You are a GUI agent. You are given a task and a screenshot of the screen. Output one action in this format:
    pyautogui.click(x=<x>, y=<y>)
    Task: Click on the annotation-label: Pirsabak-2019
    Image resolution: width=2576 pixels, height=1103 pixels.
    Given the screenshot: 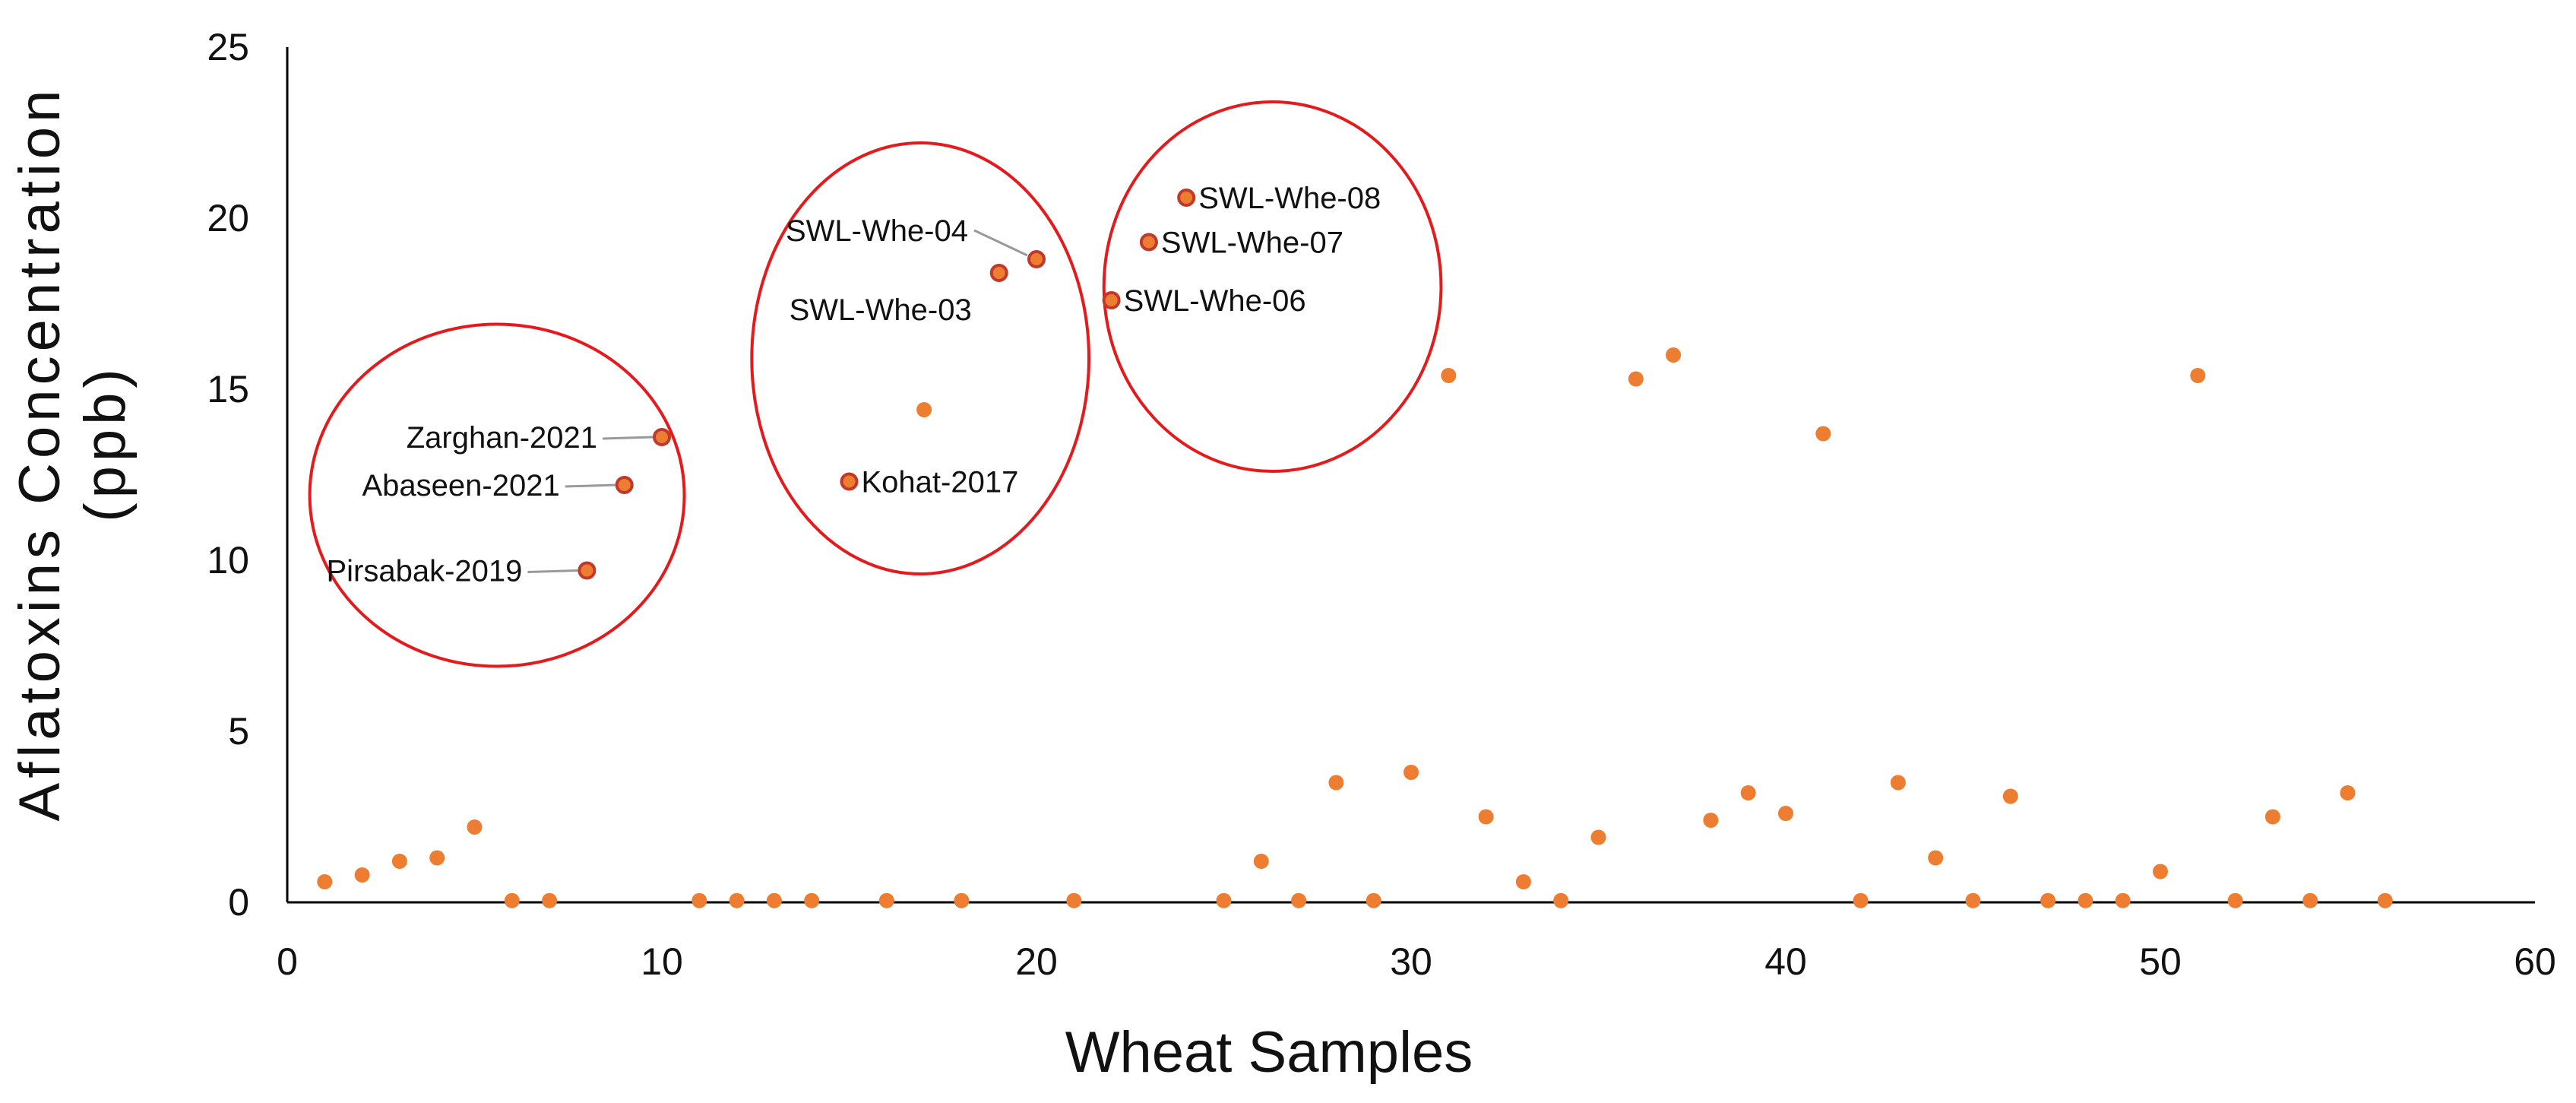 What is the action you would take?
    pyautogui.click(x=424, y=571)
    